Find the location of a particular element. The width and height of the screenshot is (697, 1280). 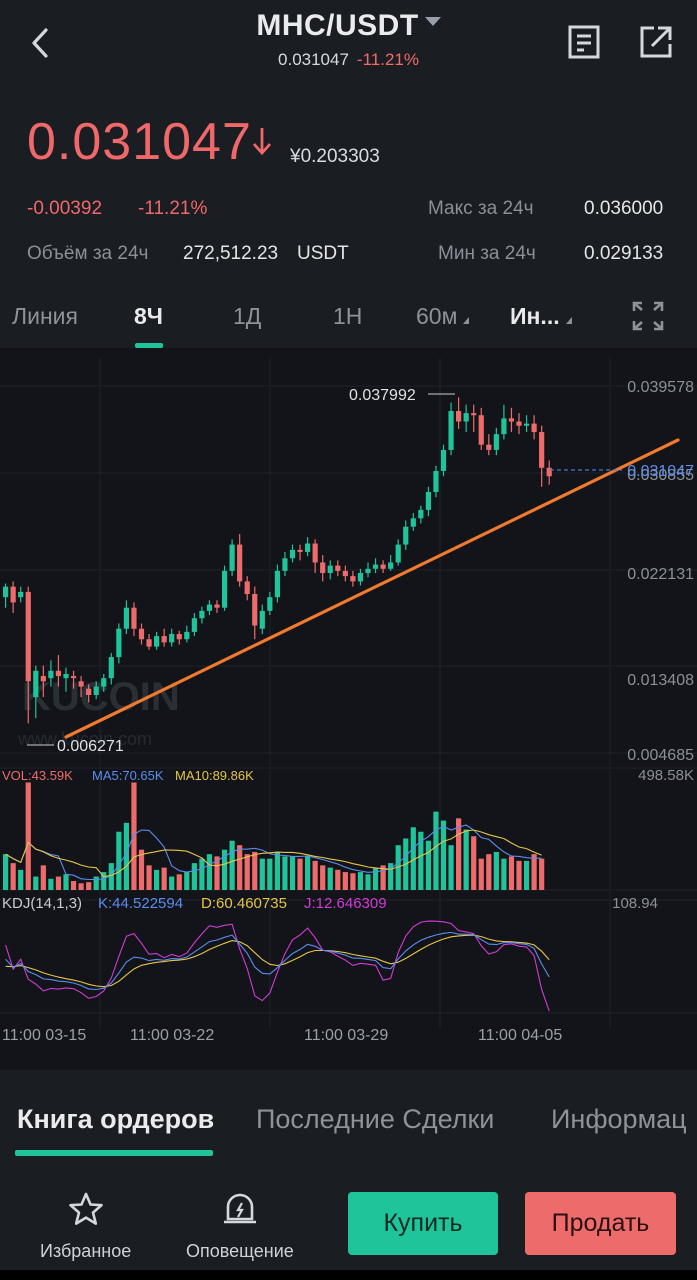

alert-label: Оповещение is located at coordinates (240, 1251).